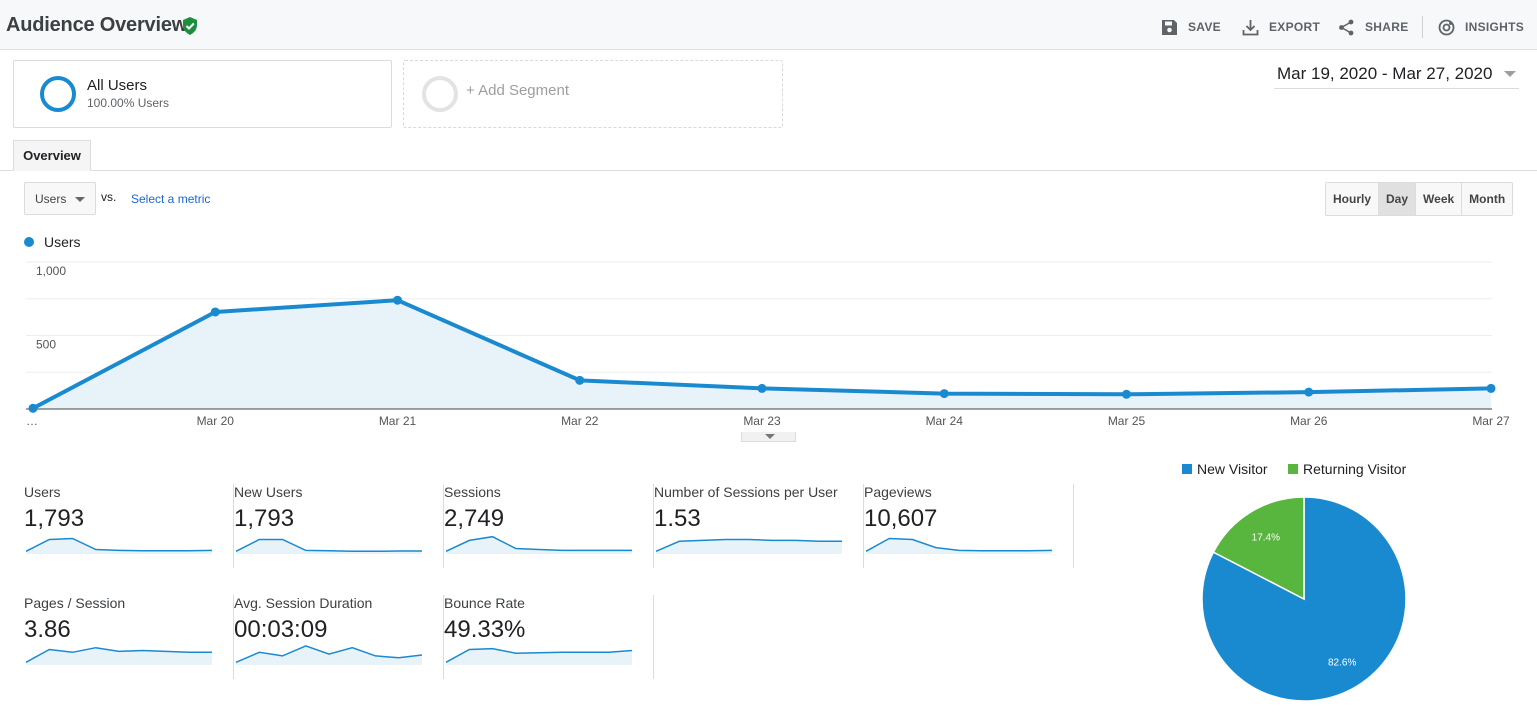 The height and width of the screenshot is (720, 1537). What do you see at coordinates (339, 526) in the screenshot?
I see `metric-card: New Users 1,793` at bounding box center [339, 526].